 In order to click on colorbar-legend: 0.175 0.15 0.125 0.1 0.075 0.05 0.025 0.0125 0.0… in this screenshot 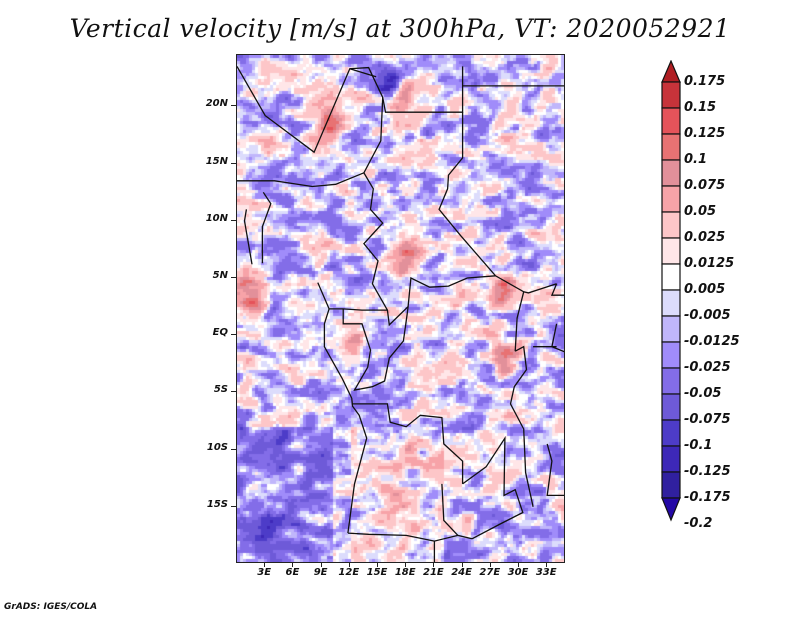, I will do `click(720, 295)`.